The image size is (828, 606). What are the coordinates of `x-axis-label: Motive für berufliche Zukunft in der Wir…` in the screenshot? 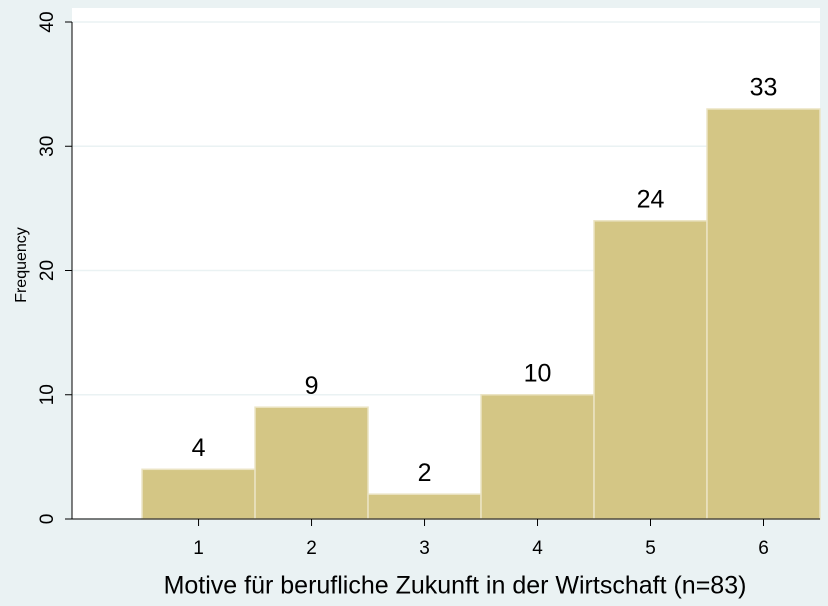 It's located at (455, 586).